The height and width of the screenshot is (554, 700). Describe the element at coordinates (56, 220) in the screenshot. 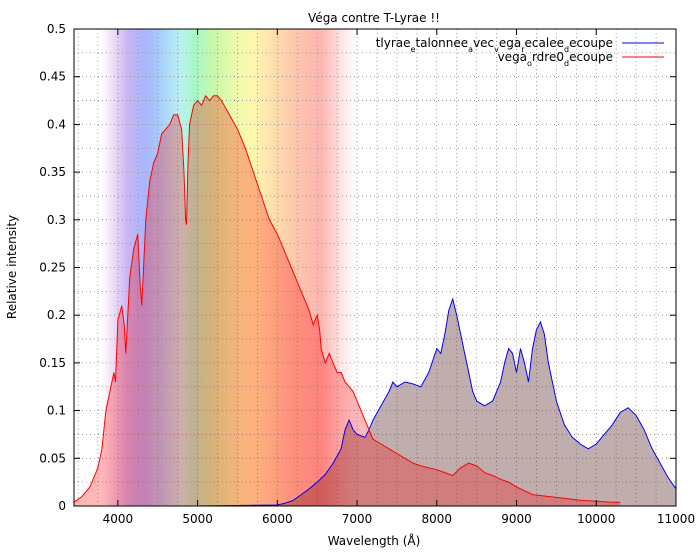

I see `y-tick-label: 0.3` at that location.